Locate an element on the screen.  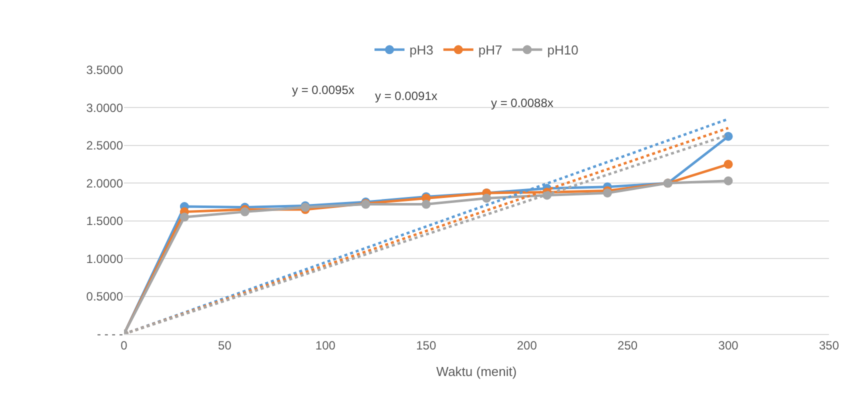
x-tick-label: 350 is located at coordinates (829, 345).